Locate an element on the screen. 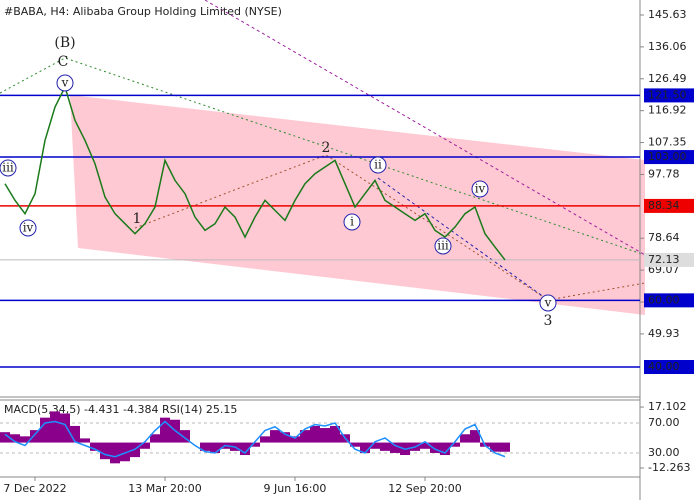 Image resolution: width=700 pixels, height=500 pixels. x-tick-label: 13 Mar 20:00 is located at coordinates (164, 488).